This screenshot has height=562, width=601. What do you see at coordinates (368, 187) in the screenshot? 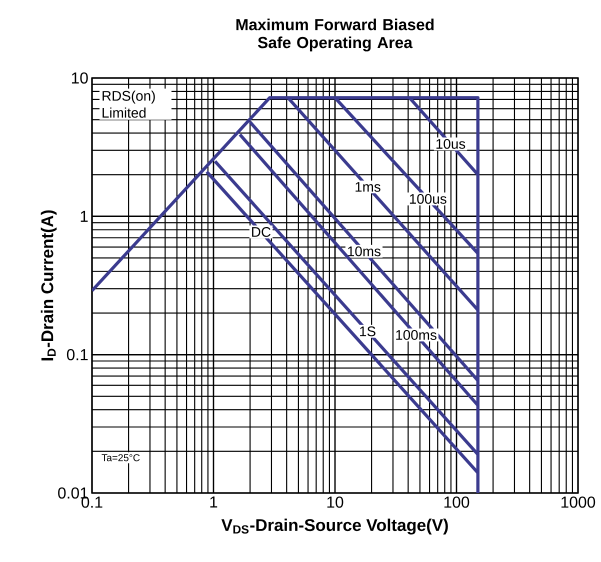
I see `series-label: 1ms` at bounding box center [368, 187].